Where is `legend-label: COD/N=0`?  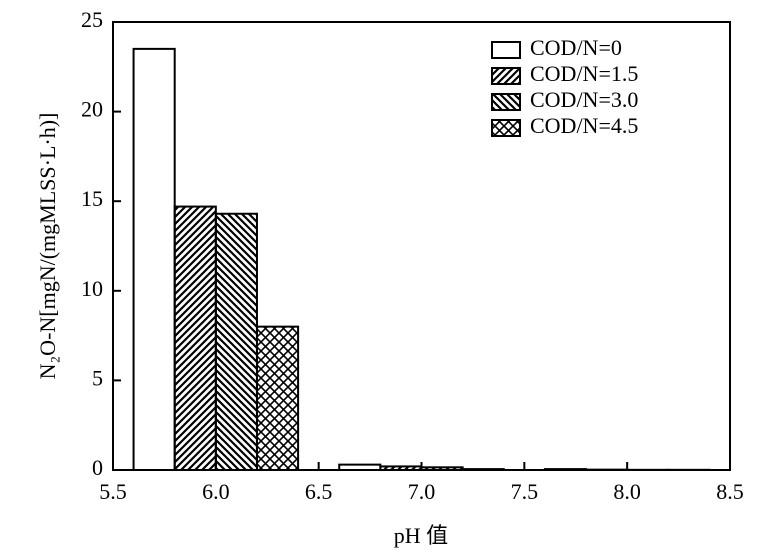 legend-label: COD/N=0 is located at coordinates (576, 47).